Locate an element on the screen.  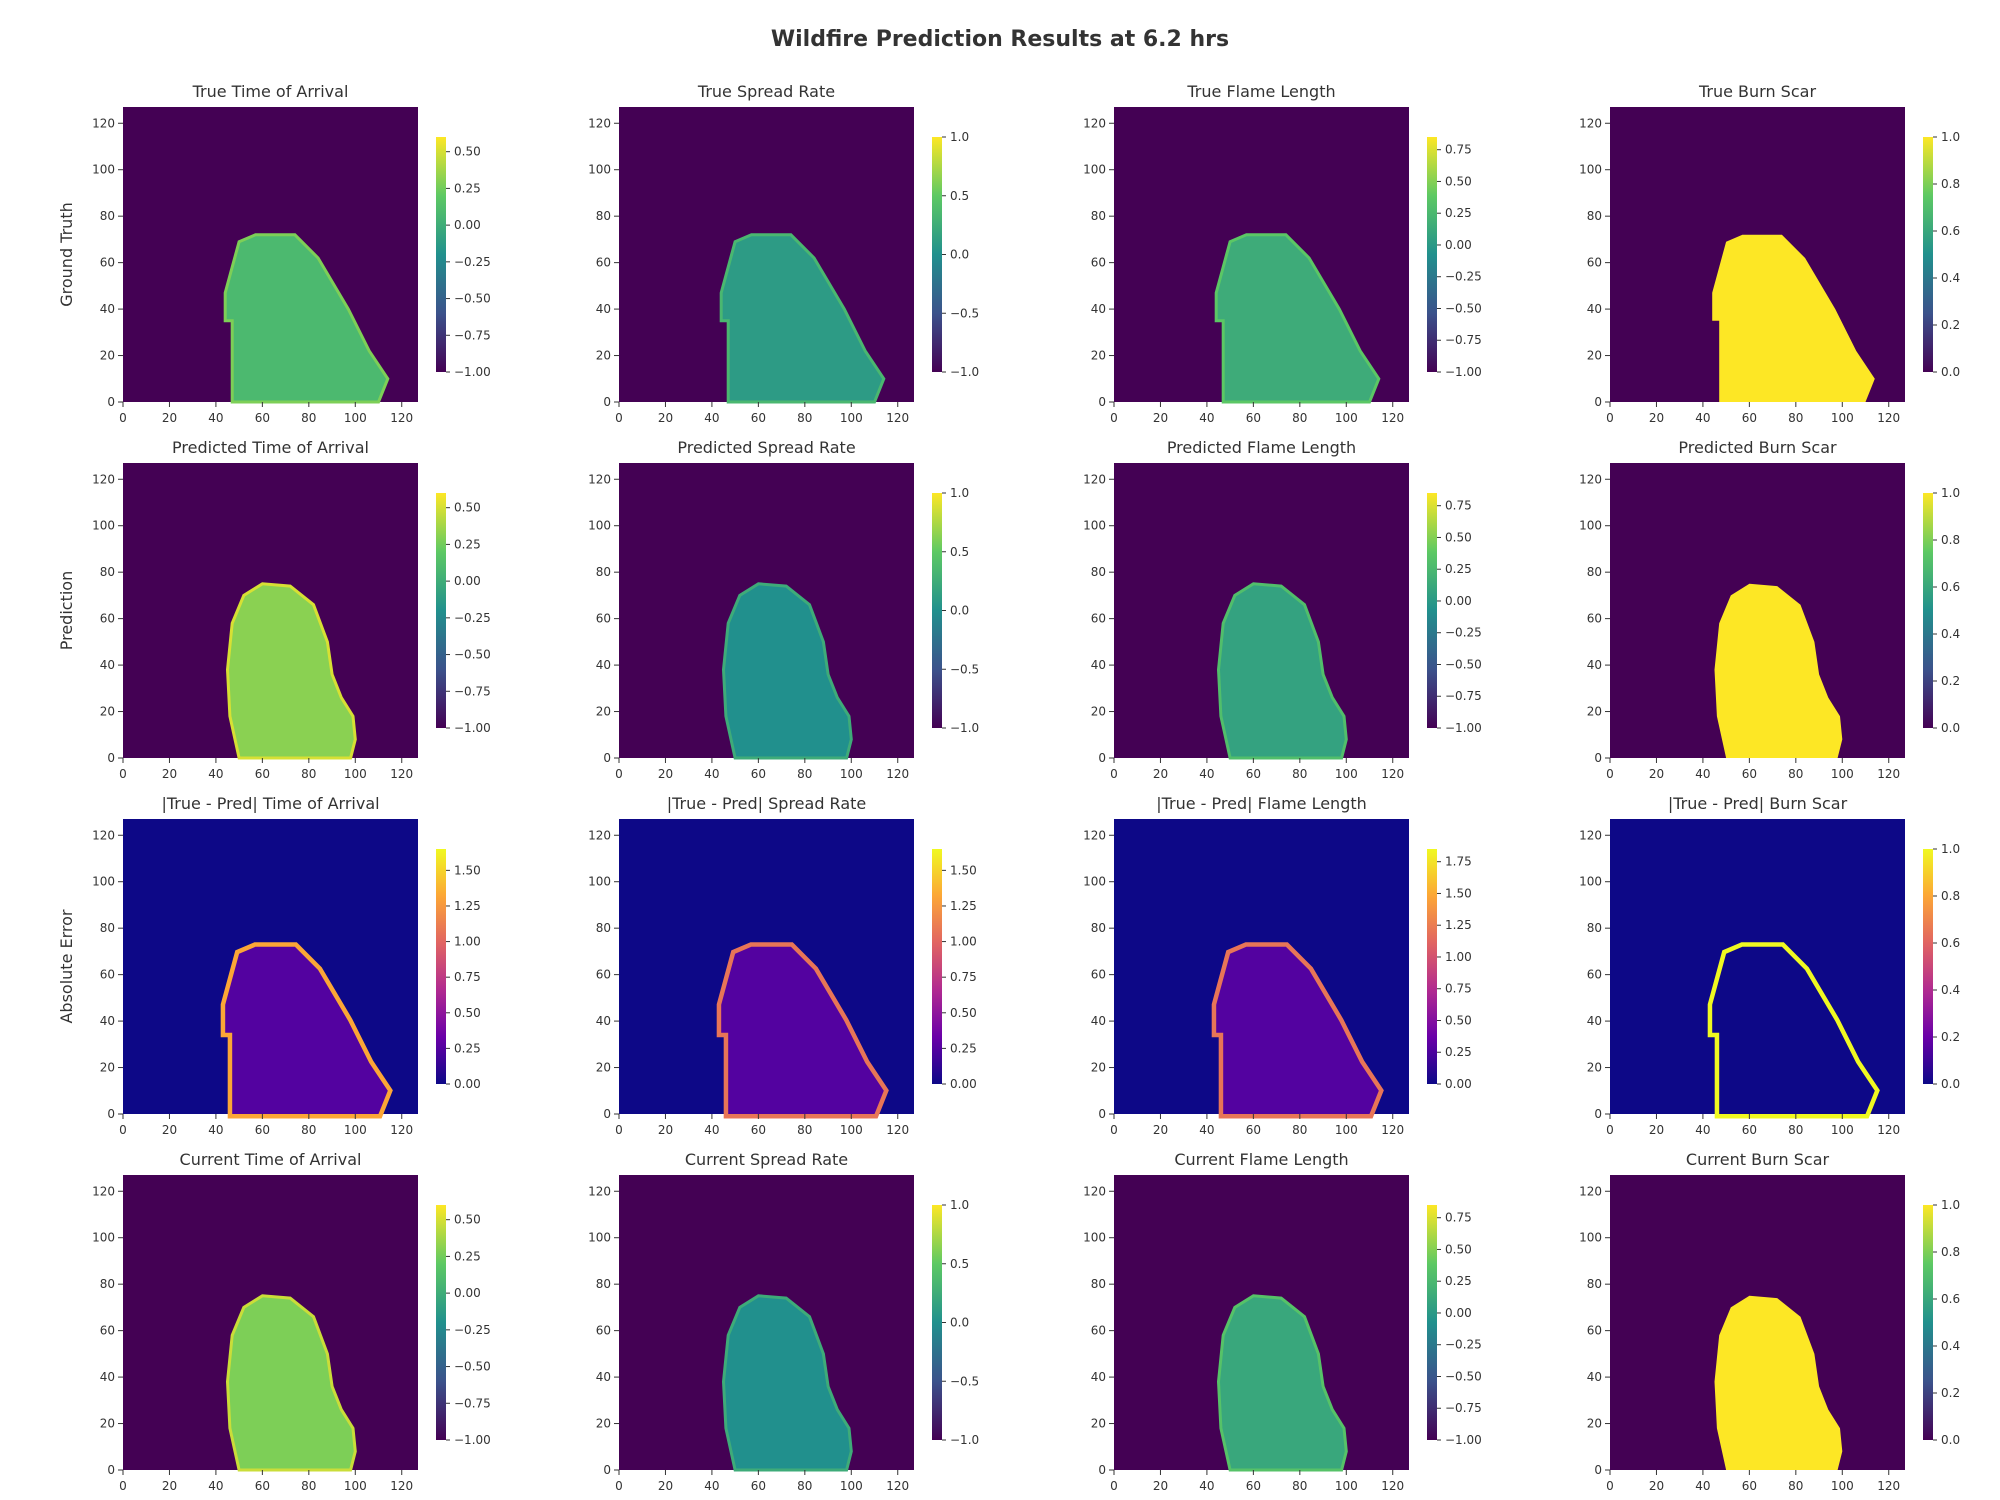
colorbar-tick-label: 0.75 is located at coordinates (467, 977).